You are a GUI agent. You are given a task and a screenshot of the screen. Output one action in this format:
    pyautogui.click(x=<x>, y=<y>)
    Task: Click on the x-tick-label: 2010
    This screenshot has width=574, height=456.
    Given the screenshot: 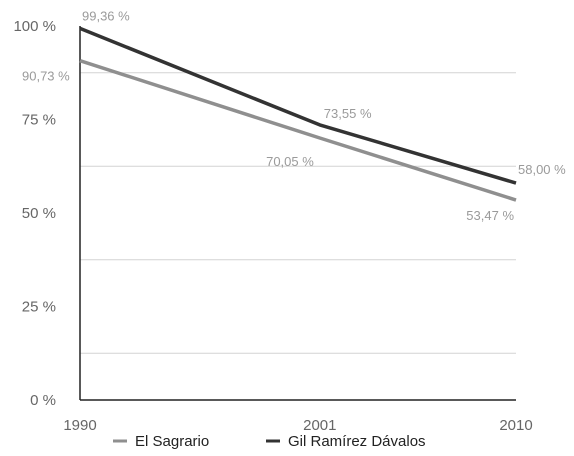 What is the action you would take?
    pyautogui.click(x=515, y=425)
    